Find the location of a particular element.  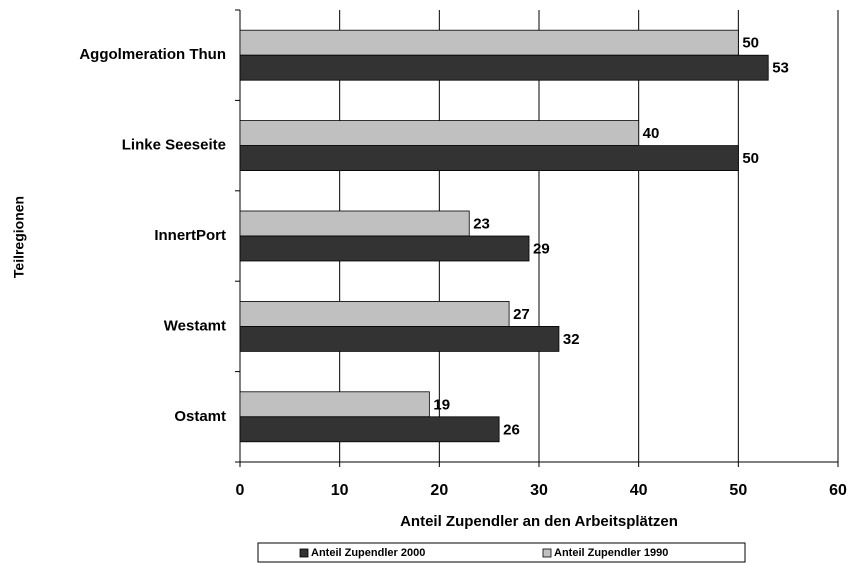

y-tick-label: InnertPort is located at coordinates (190, 235).